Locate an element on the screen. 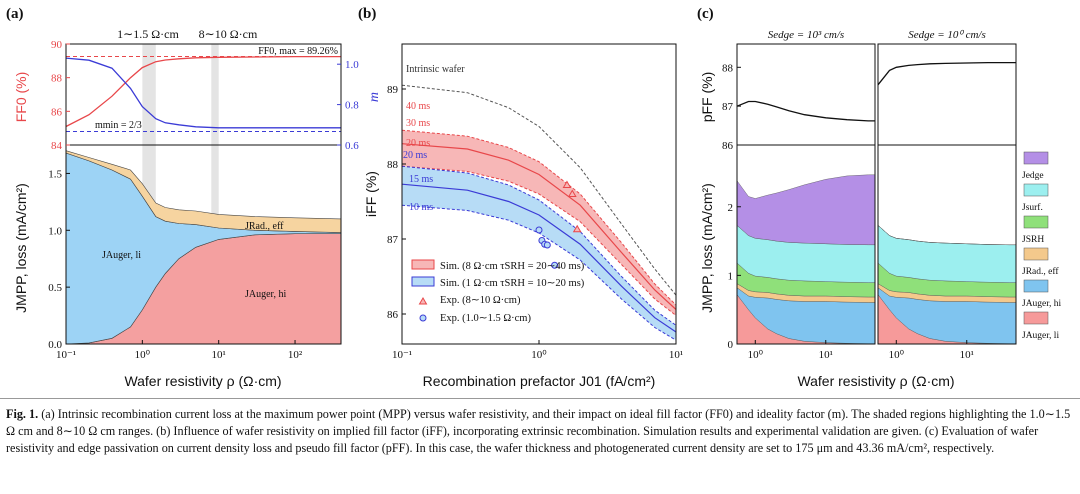 The width and height of the screenshot is (1080, 494). legend-b-0: Sim. (8 Ω·cm τSRH = 20∼40 ms) is located at coordinates (512, 266).